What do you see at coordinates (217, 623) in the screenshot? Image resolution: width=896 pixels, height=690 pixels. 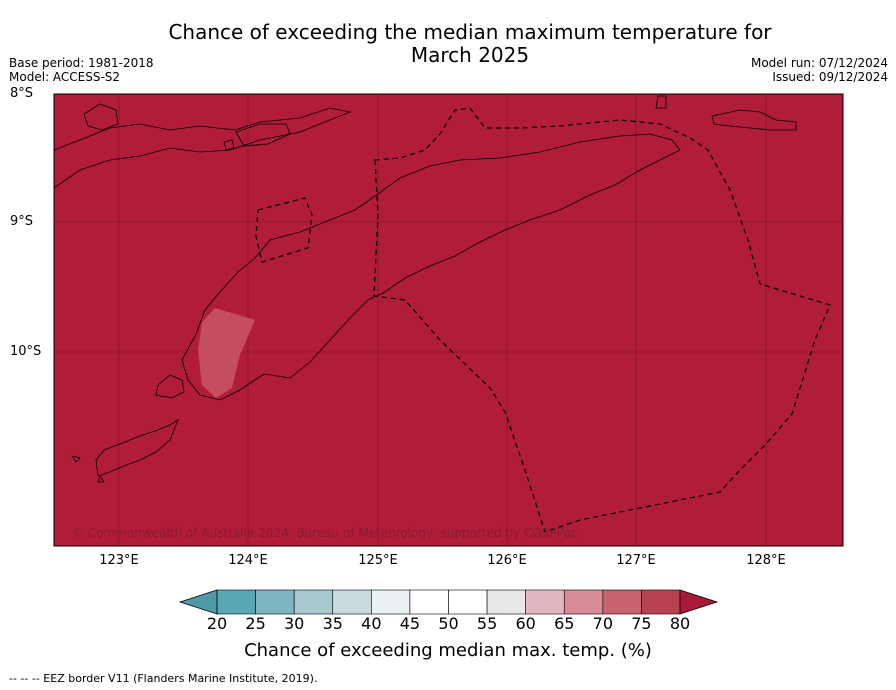 I see `colorbar-tick-label: 20` at bounding box center [217, 623].